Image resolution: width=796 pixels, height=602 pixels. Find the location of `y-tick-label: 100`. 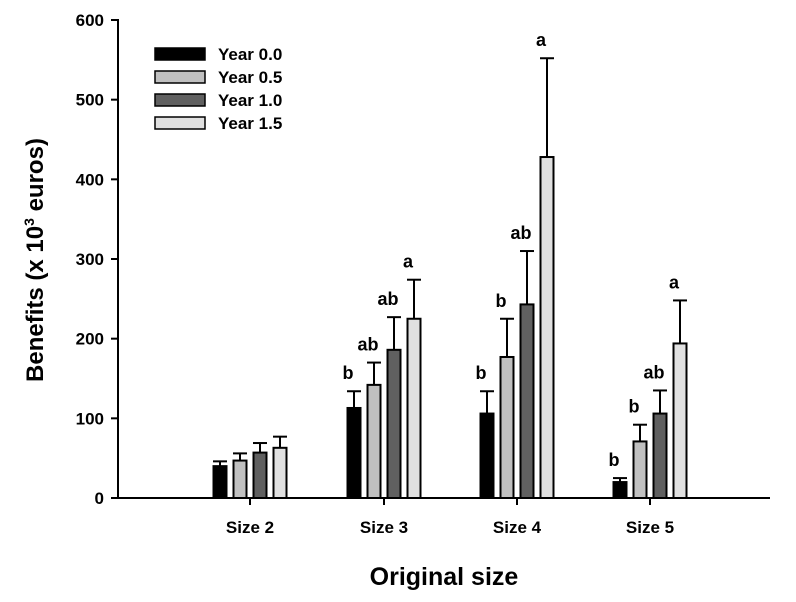

y-tick-label: 100 is located at coordinates (90, 418).